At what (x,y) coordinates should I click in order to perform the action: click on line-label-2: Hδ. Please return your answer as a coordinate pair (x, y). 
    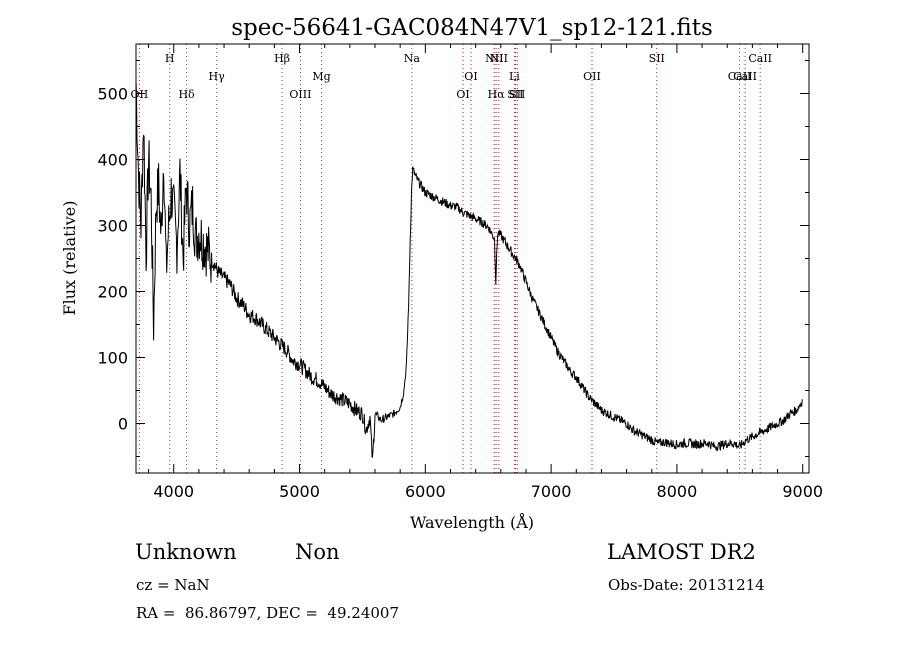
    Looking at the image, I should click on (186, 94).